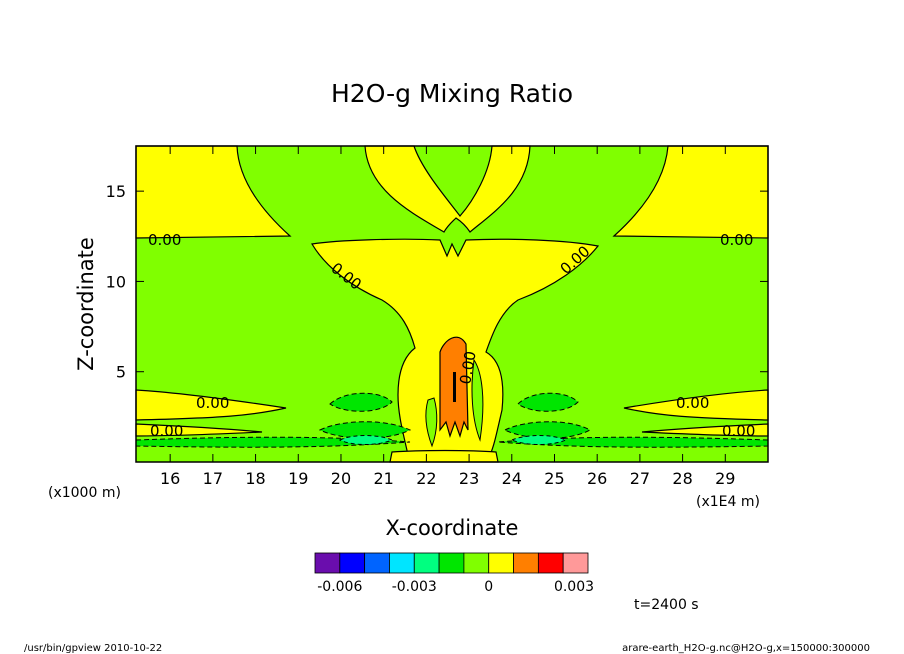 The width and height of the screenshot is (904, 654). Describe the element at coordinates (298, 478) in the screenshot. I see `x-tick-label: 19` at that location.